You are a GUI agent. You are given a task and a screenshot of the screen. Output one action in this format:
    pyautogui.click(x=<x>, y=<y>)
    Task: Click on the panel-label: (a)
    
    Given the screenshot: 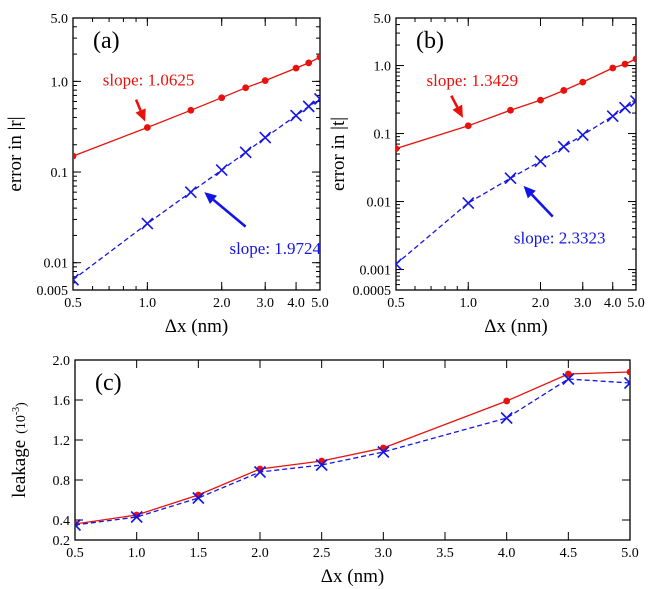 What is the action you would take?
    pyautogui.click(x=106, y=41)
    